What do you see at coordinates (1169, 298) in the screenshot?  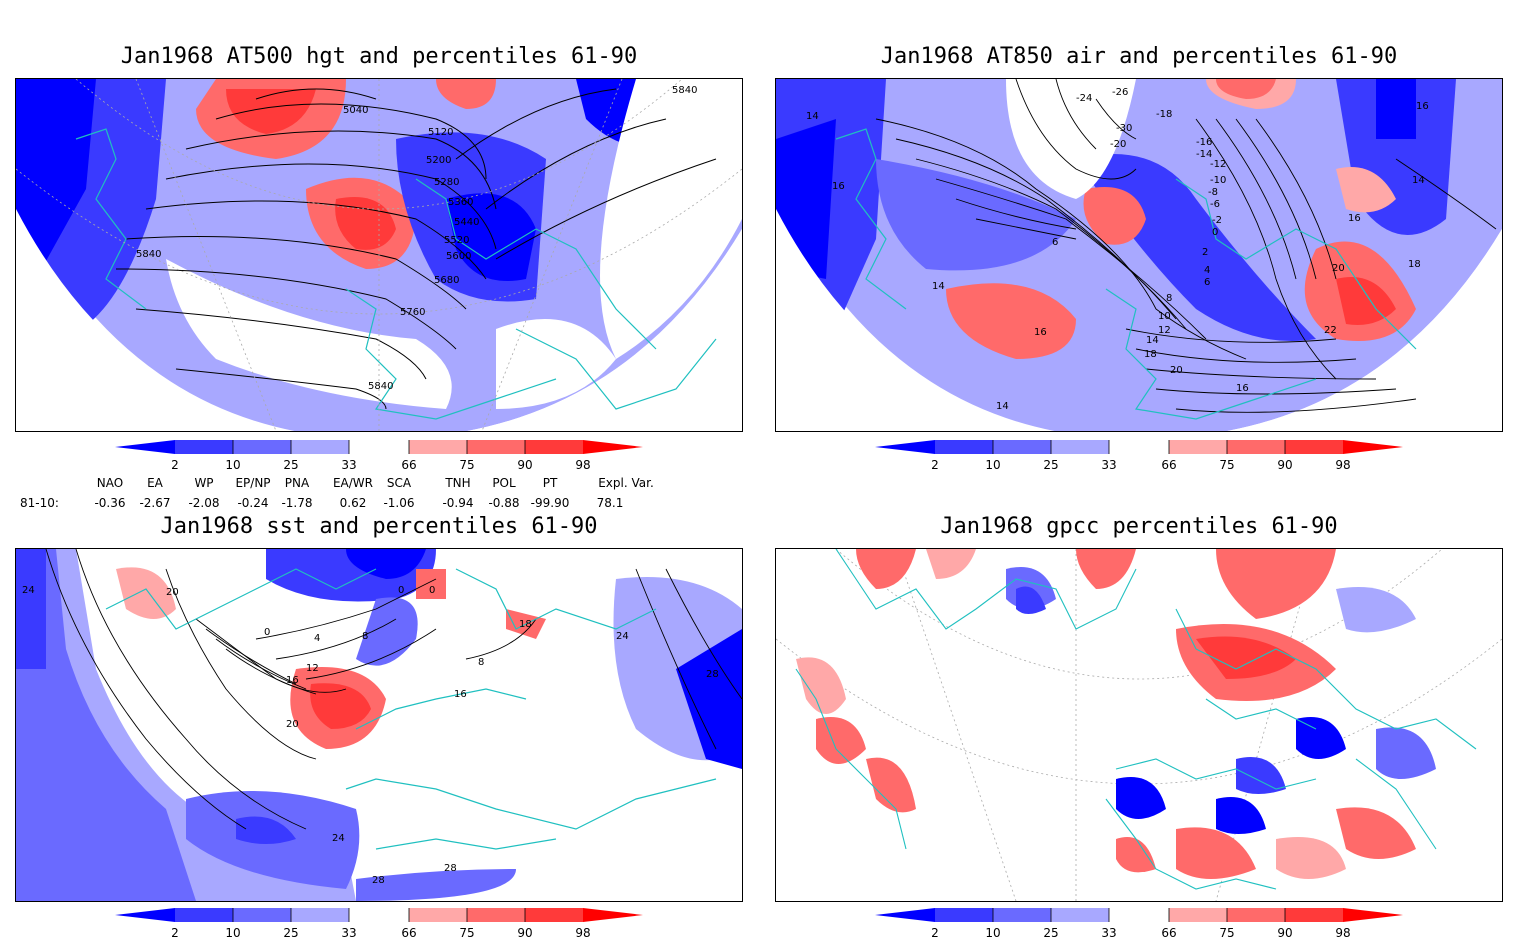 I see `air-label: 8` at bounding box center [1169, 298].